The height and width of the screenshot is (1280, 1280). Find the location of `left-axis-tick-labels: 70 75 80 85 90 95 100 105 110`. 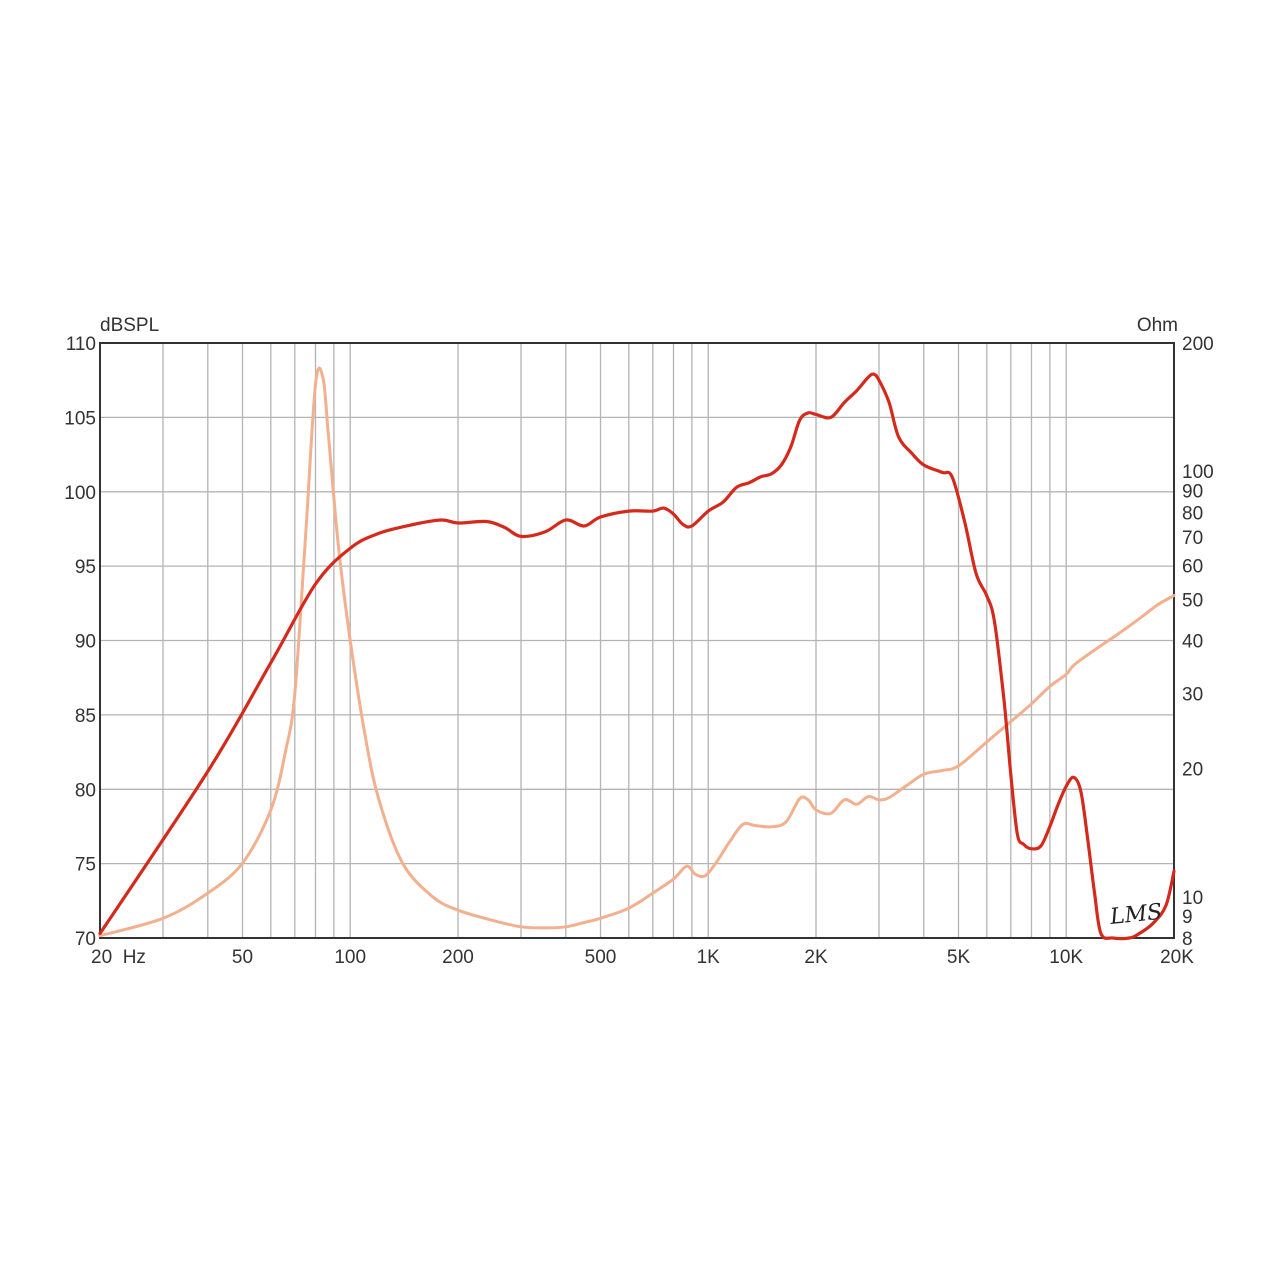

left-axis-tick-labels: 70 75 80 85 90 95 100 105 110 is located at coordinates (80, 642).